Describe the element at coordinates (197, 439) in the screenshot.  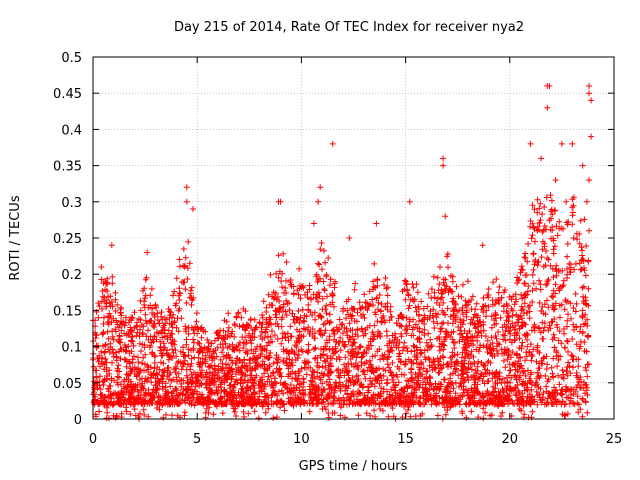
I see `x-tick-label: 5` at that location.